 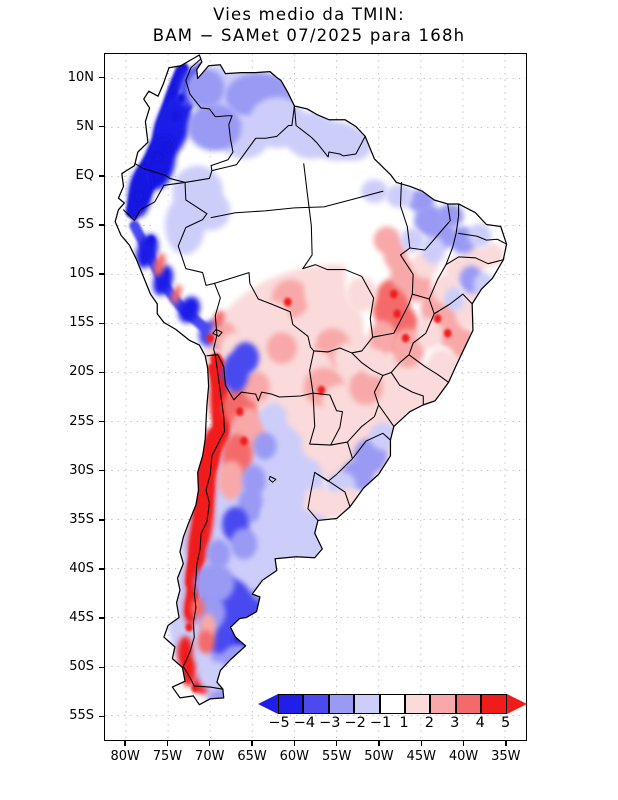 What do you see at coordinates (355, 723) in the screenshot?
I see `colorbar-tick-label: −2` at bounding box center [355, 723].